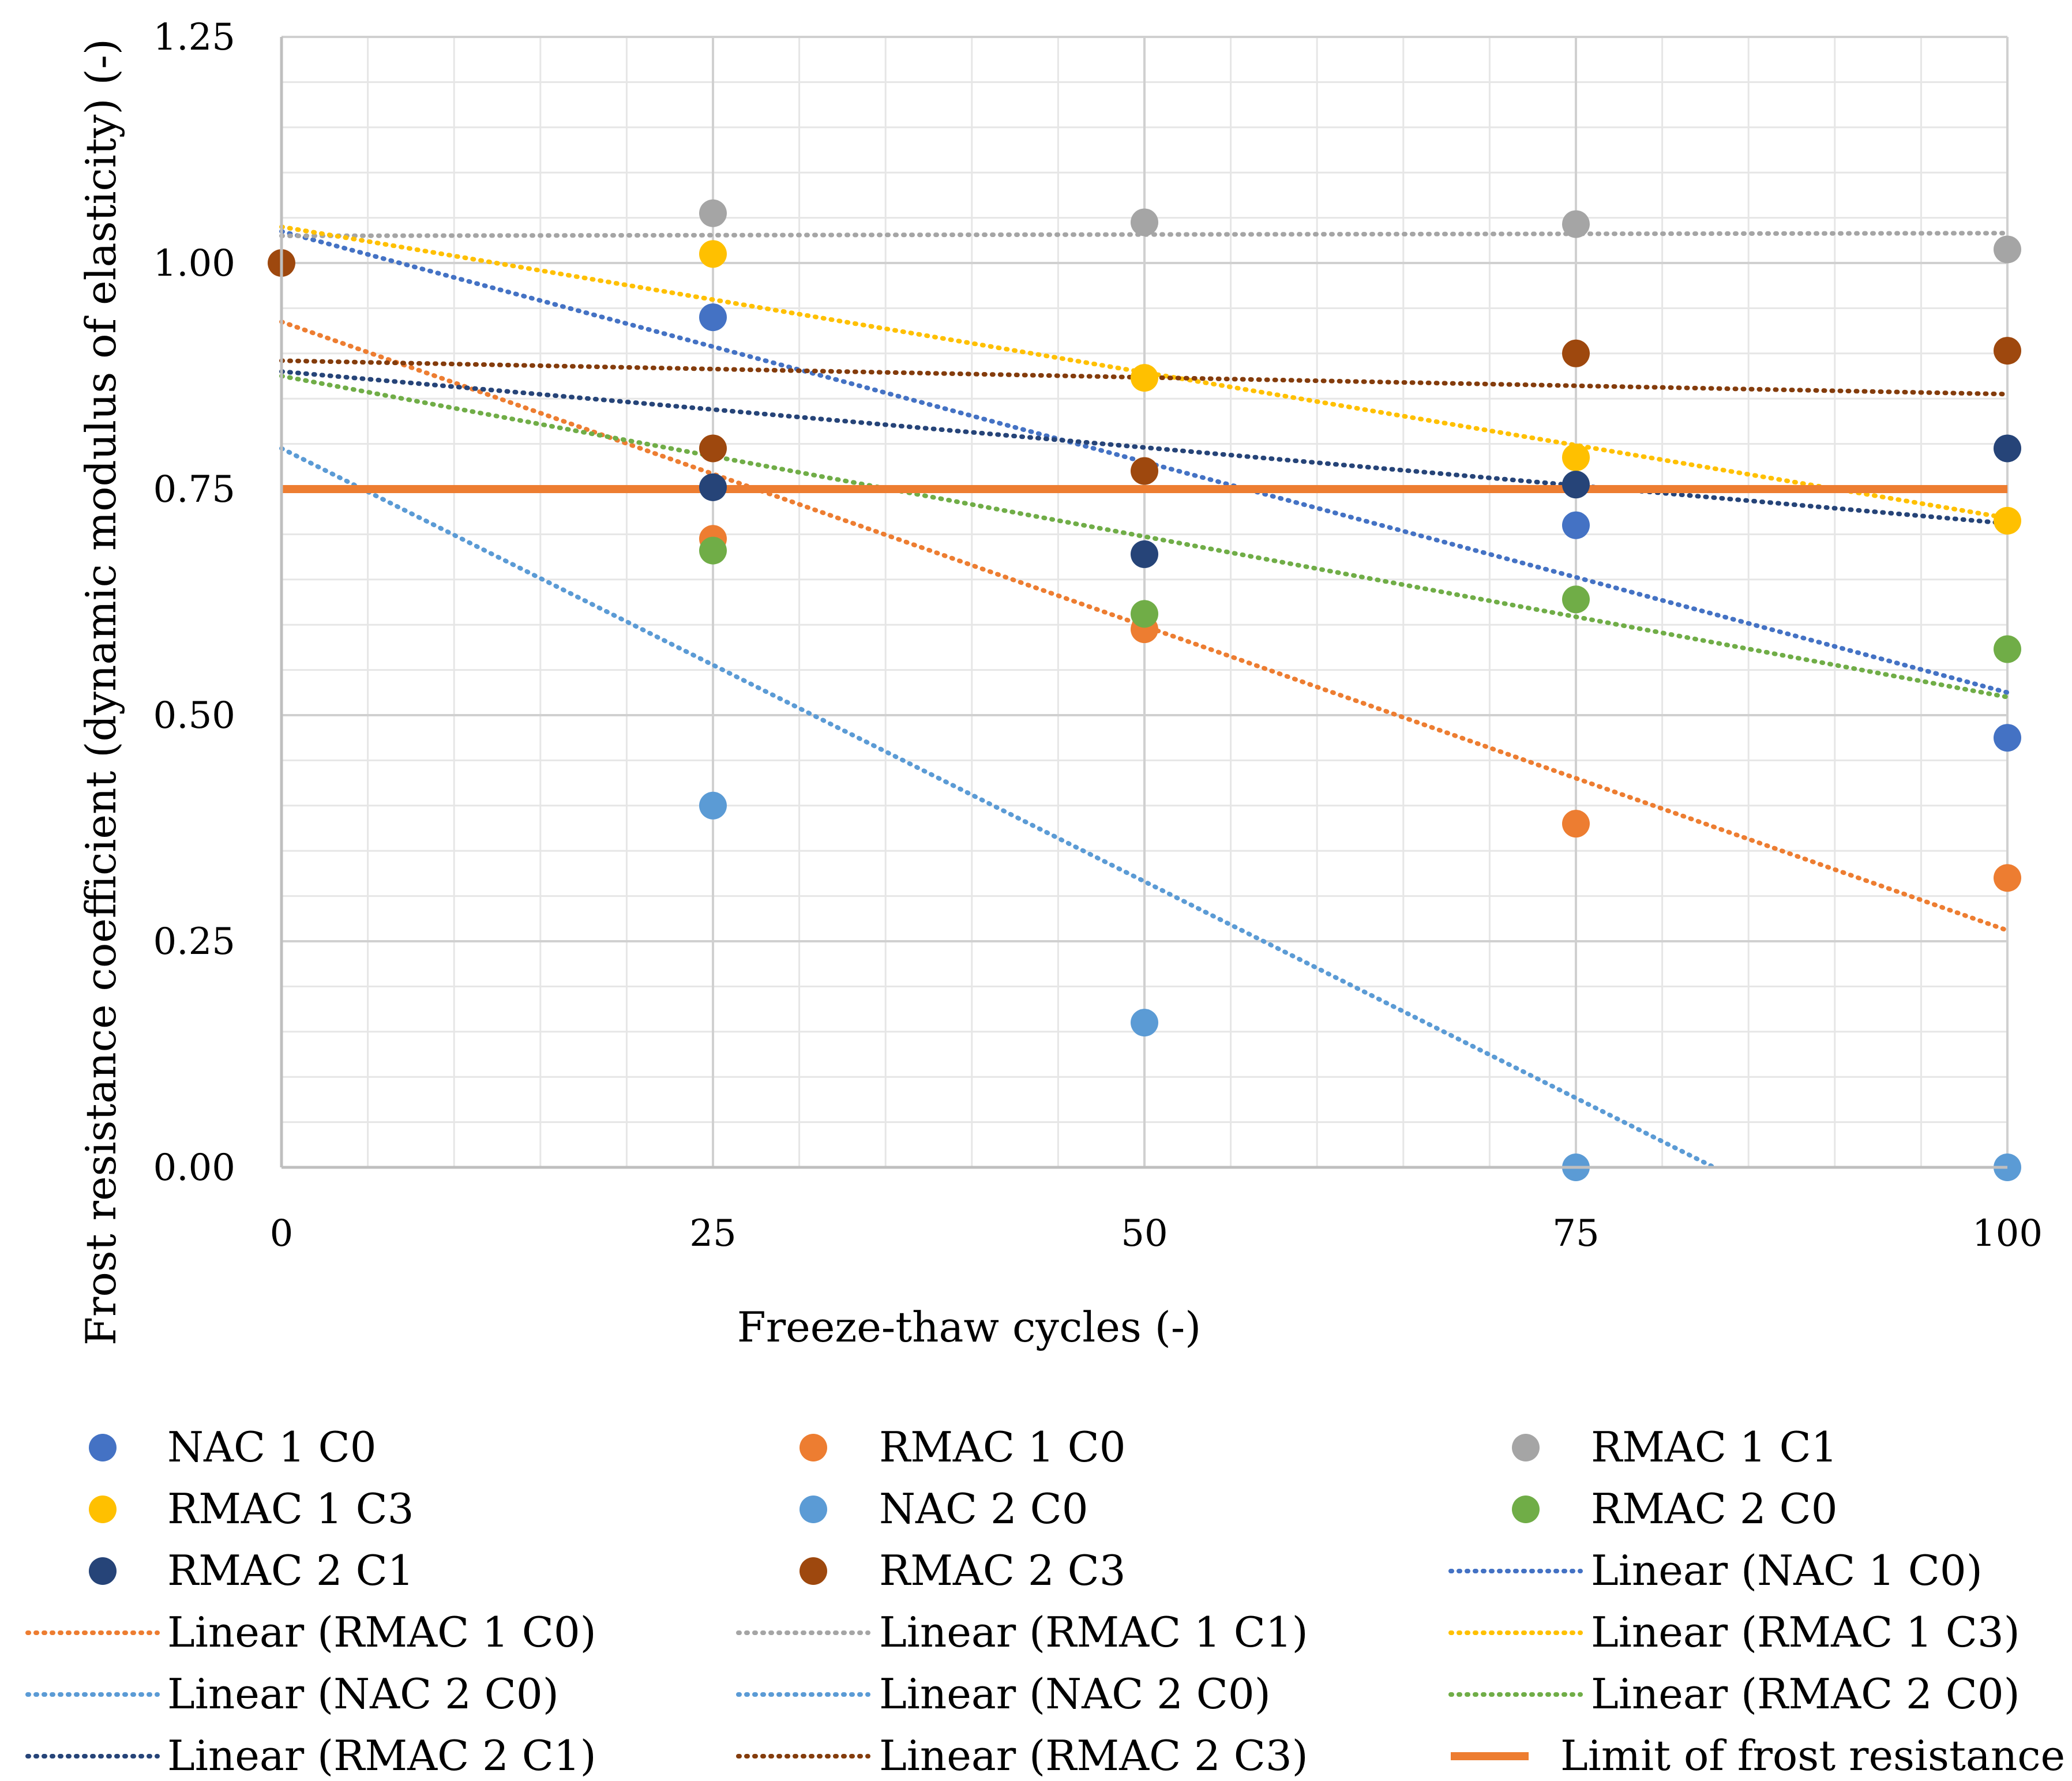 This screenshot has width=2072, height=1781. I want to click on legend-label: Linear (NAC 1 C0), so click(1787, 1570).